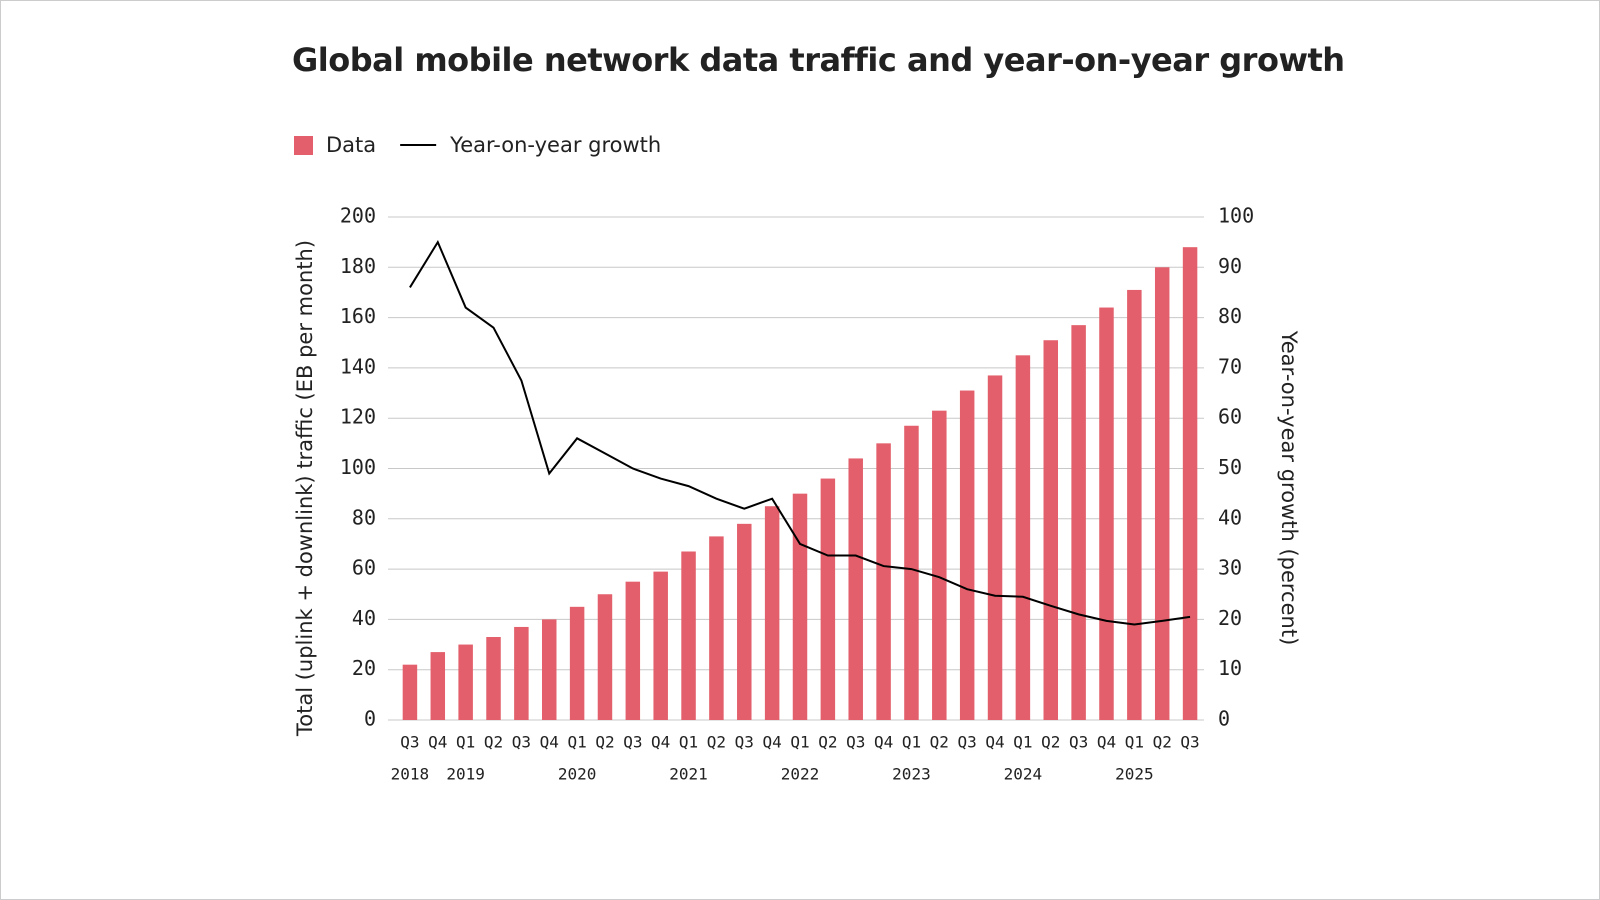 The image size is (1600, 900). What do you see at coordinates (358, 266) in the screenshot?
I see `y-tick-label: 180` at bounding box center [358, 266].